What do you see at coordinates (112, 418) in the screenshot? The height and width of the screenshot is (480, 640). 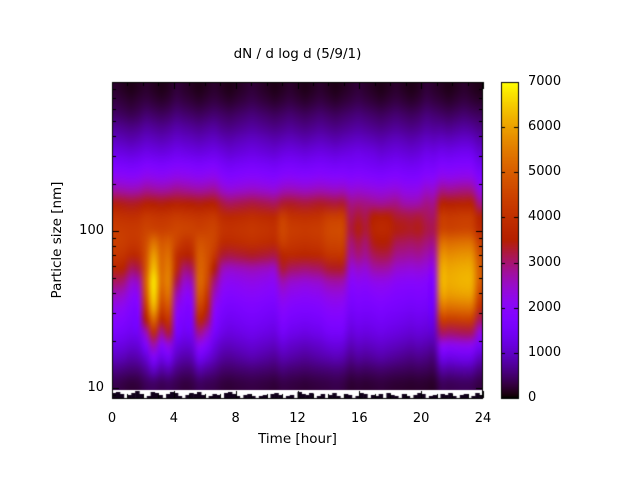 I see `x-tick-label: 0` at bounding box center [112, 418].